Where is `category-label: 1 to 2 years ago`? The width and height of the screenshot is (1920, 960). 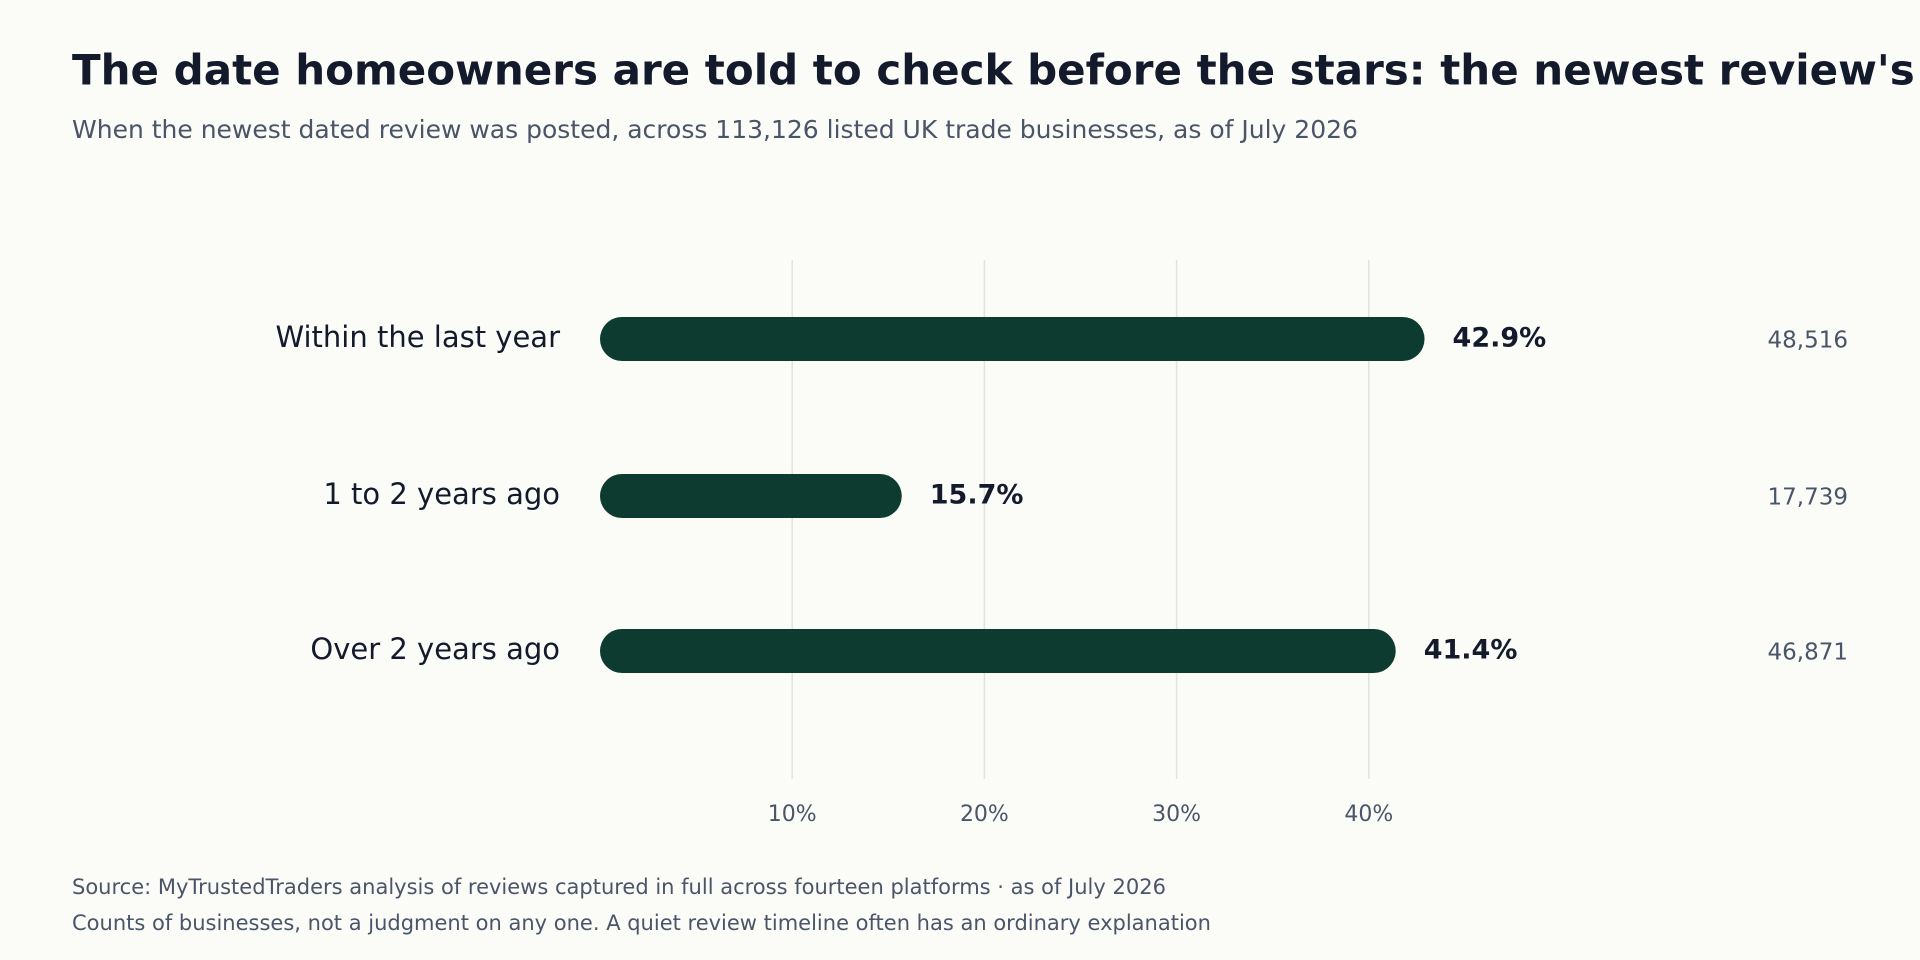 category-label: 1 to 2 years ago is located at coordinates (441, 494).